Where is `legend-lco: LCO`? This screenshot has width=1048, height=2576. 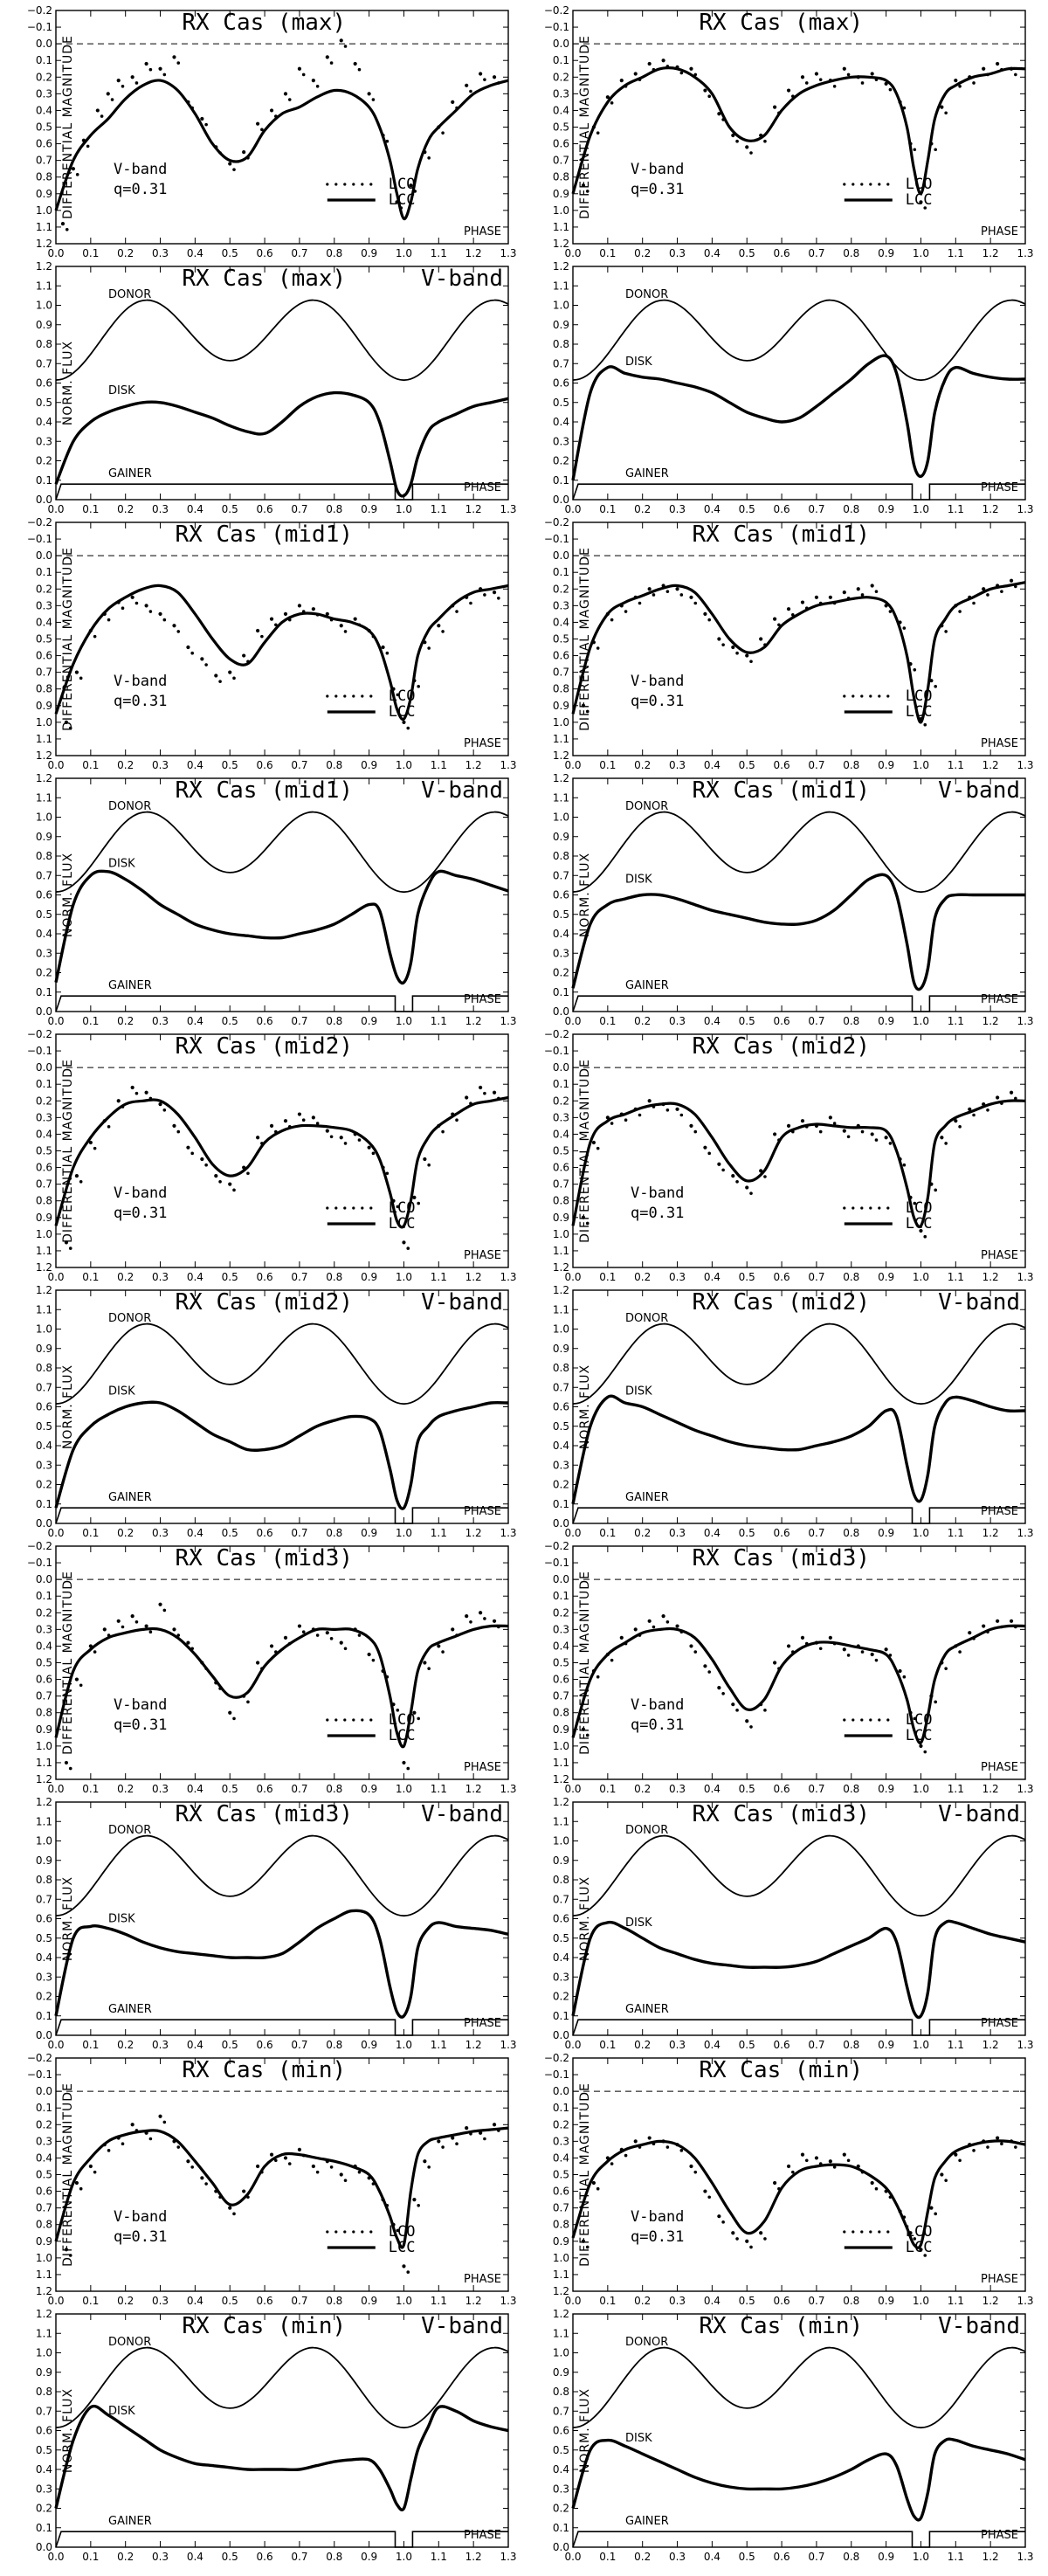 legend-lco: LCO is located at coordinates (402, 1720).